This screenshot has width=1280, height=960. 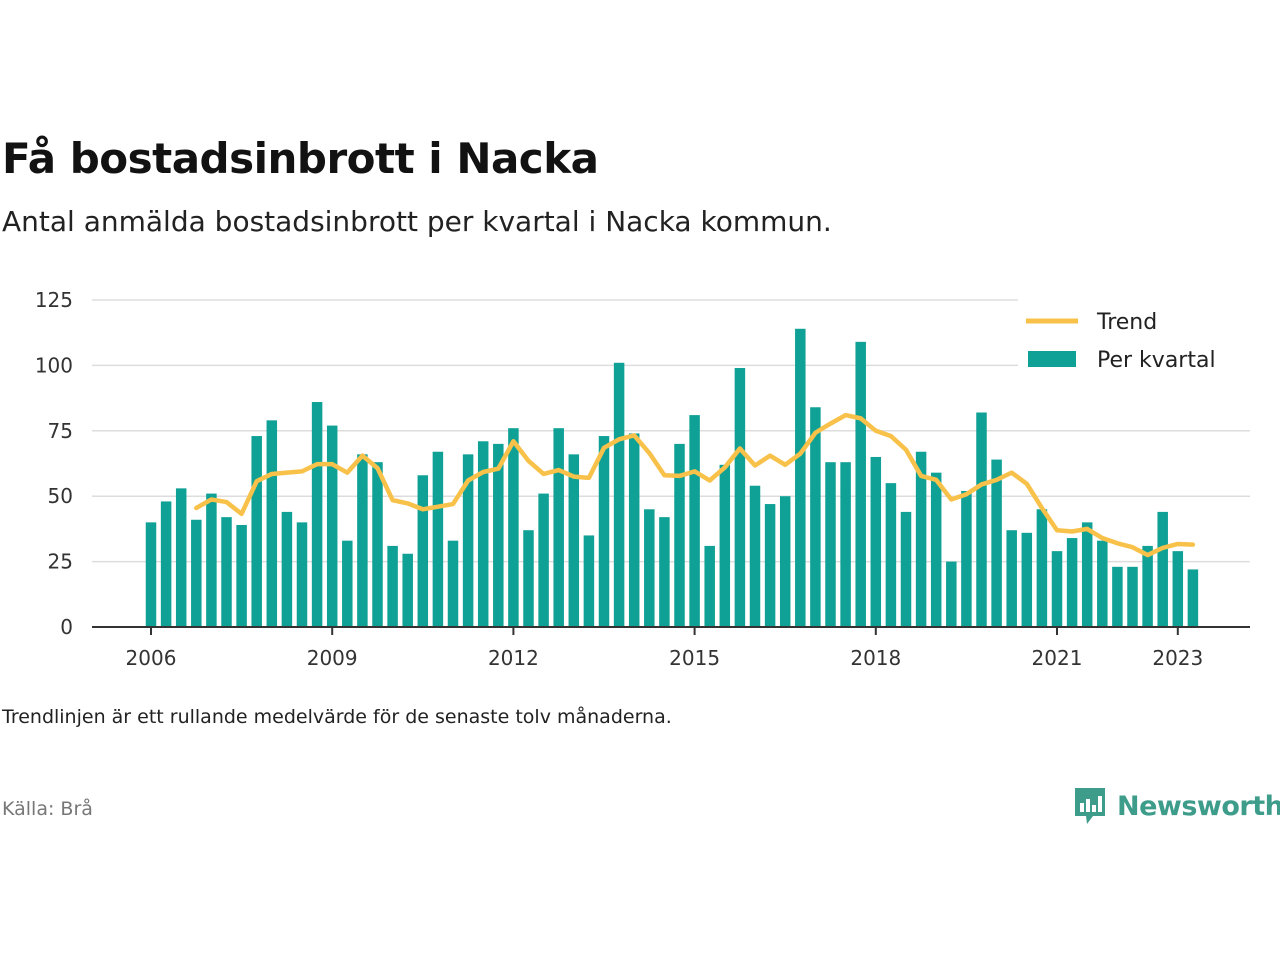 I want to click on legend-label-per-kvartal: Per kvartal, so click(x=1156, y=360).